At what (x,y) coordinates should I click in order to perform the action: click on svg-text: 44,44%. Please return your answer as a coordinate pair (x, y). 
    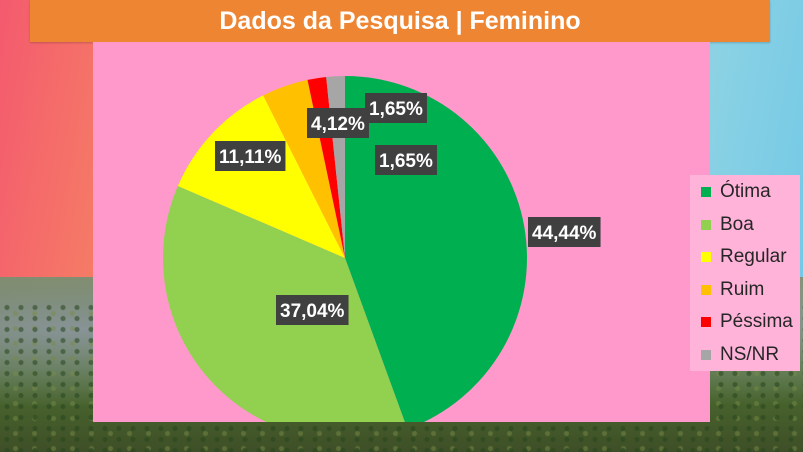
    Looking at the image, I should click on (564, 233).